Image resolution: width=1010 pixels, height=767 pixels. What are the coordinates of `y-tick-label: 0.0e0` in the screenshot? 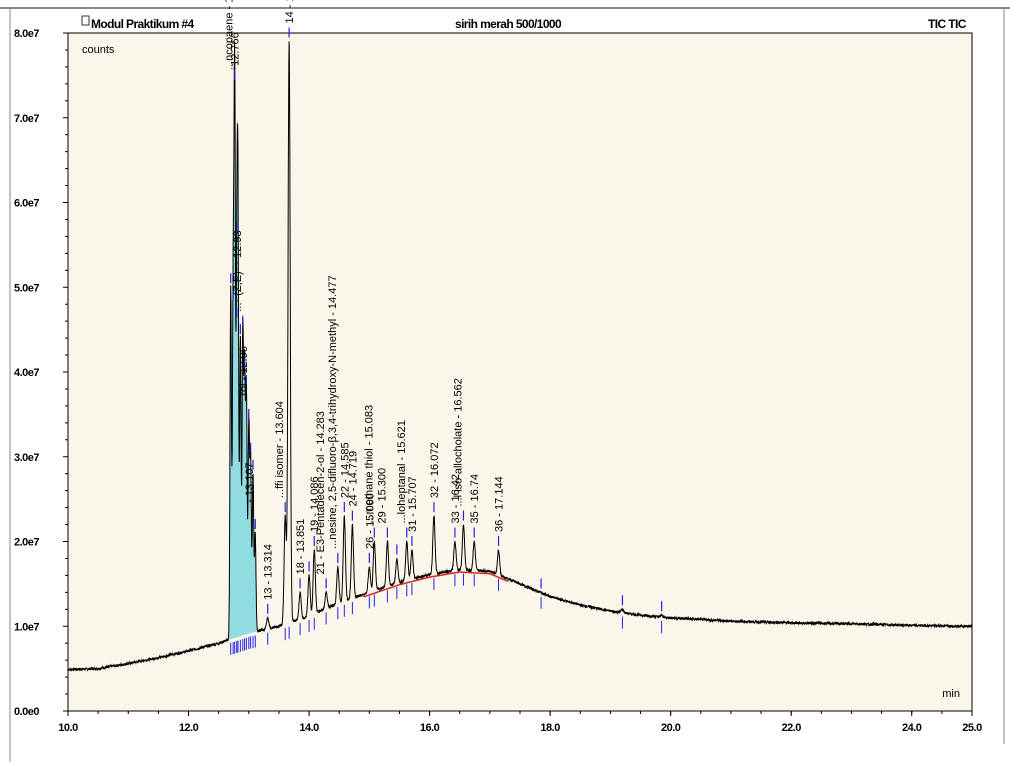 It's located at (26, 712).